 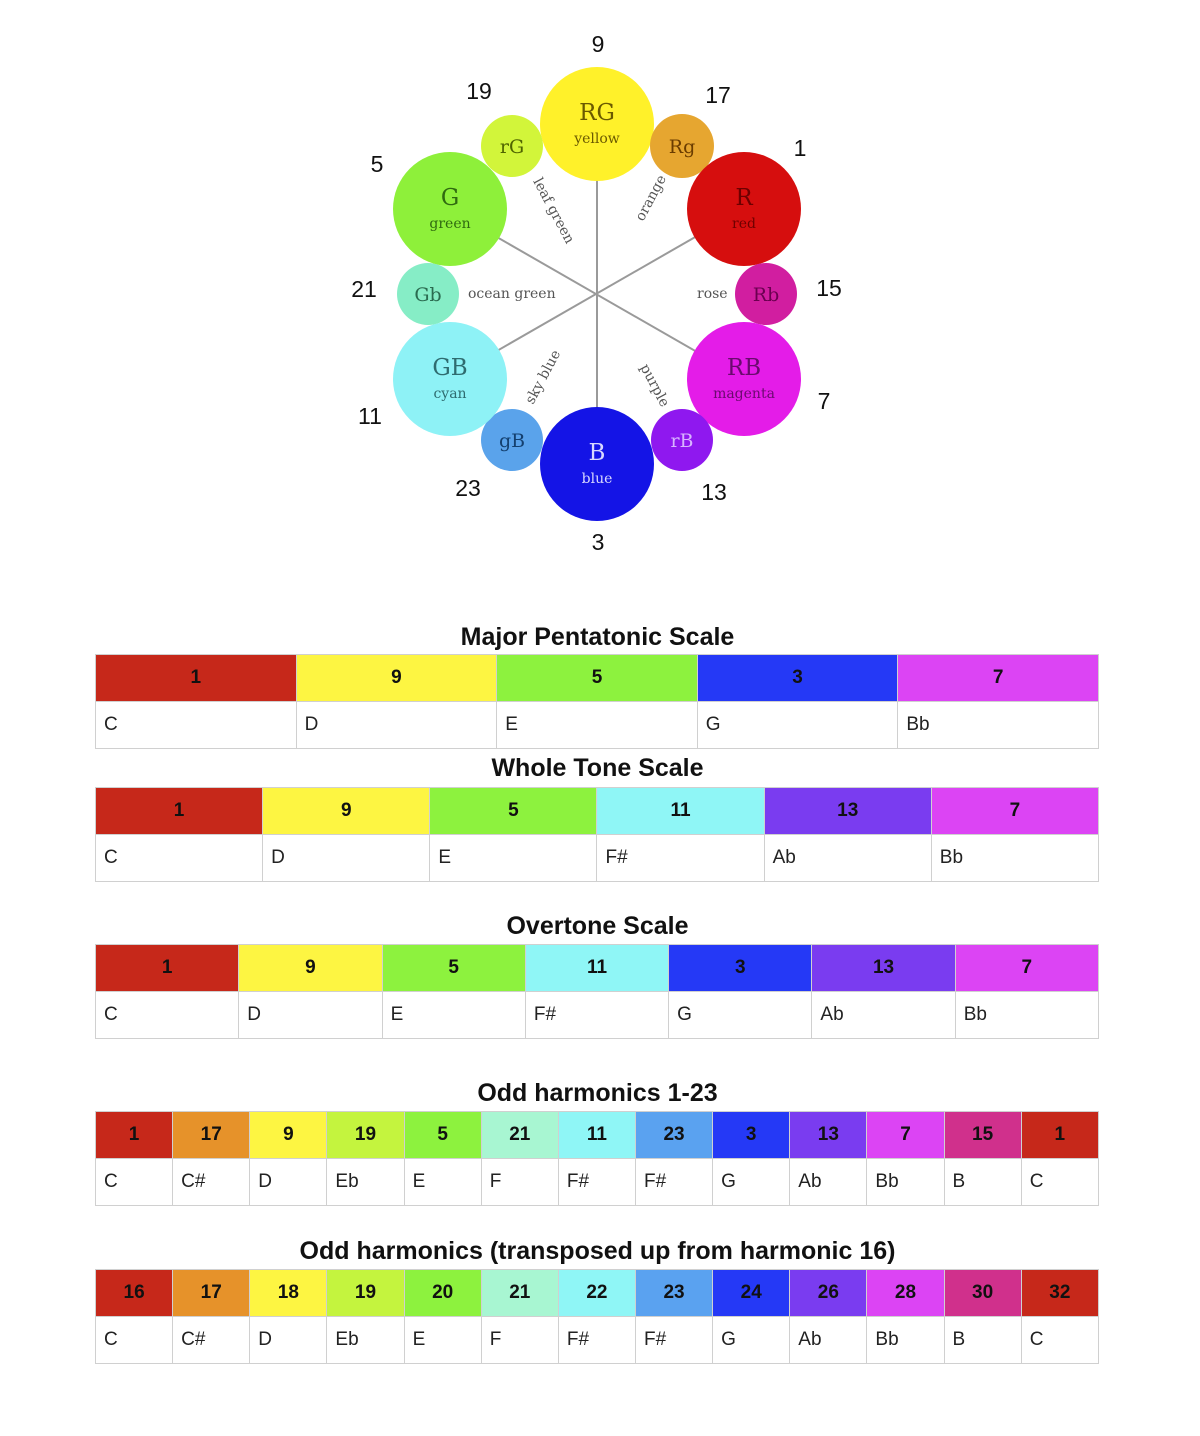 What do you see at coordinates (597, 637) in the screenshot?
I see `scale-title: Major Pentatonic Scale` at bounding box center [597, 637].